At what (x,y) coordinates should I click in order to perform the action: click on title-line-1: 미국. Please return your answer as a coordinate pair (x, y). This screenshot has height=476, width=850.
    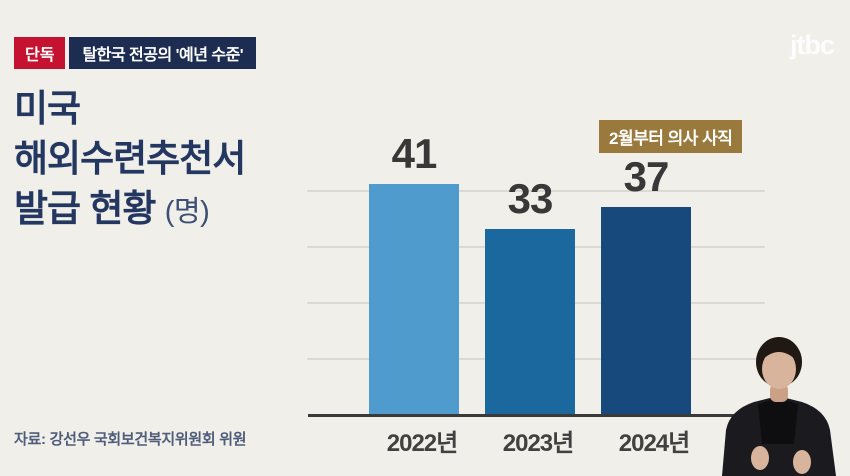
    Looking at the image, I should click on (47, 108).